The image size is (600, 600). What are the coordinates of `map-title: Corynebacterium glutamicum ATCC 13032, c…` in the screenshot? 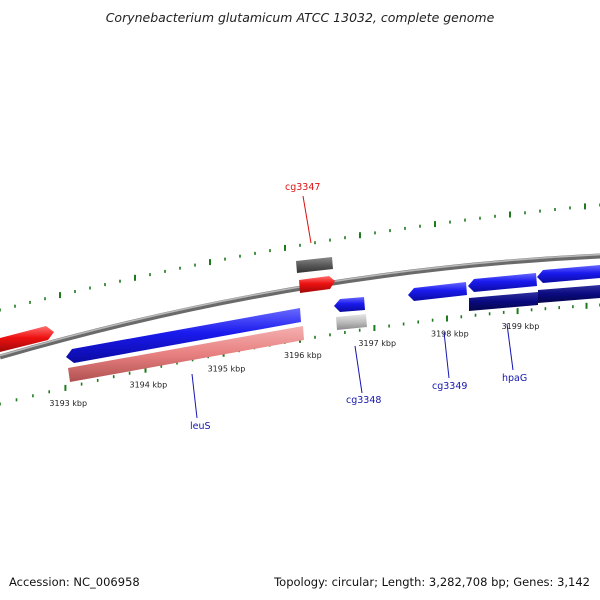 It's located at (300, 17).